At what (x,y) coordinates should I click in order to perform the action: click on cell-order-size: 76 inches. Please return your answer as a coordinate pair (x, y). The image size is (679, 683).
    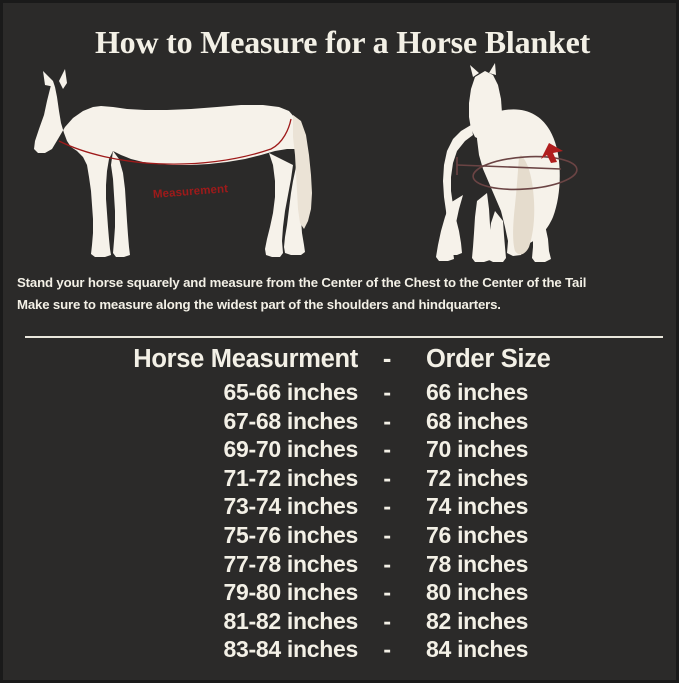
    Looking at the image, I should click on (477, 534).